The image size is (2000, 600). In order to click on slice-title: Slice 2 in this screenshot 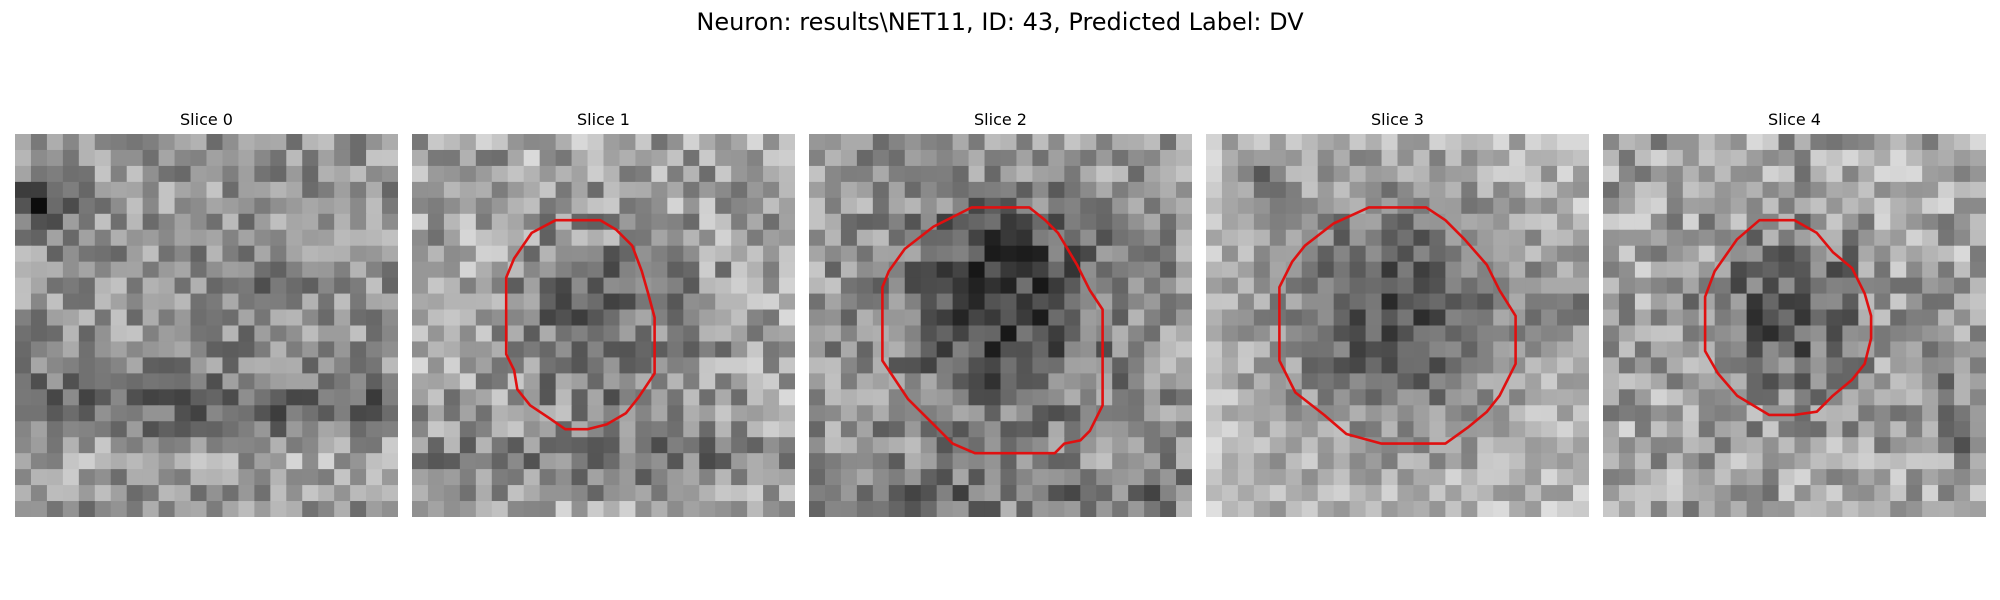, I will do `click(1000, 119)`.